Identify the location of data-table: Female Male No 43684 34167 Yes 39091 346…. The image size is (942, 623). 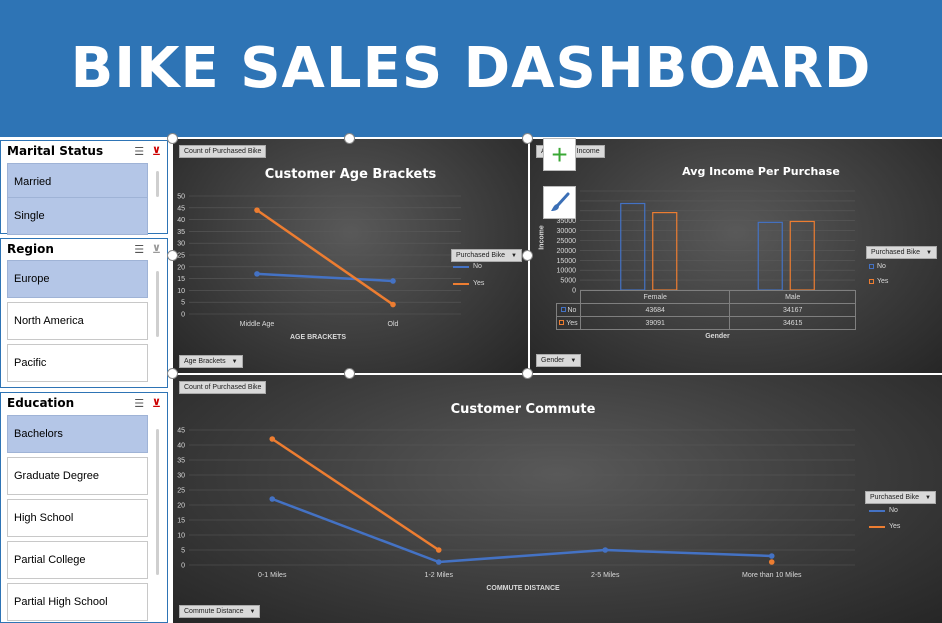
(706, 310).